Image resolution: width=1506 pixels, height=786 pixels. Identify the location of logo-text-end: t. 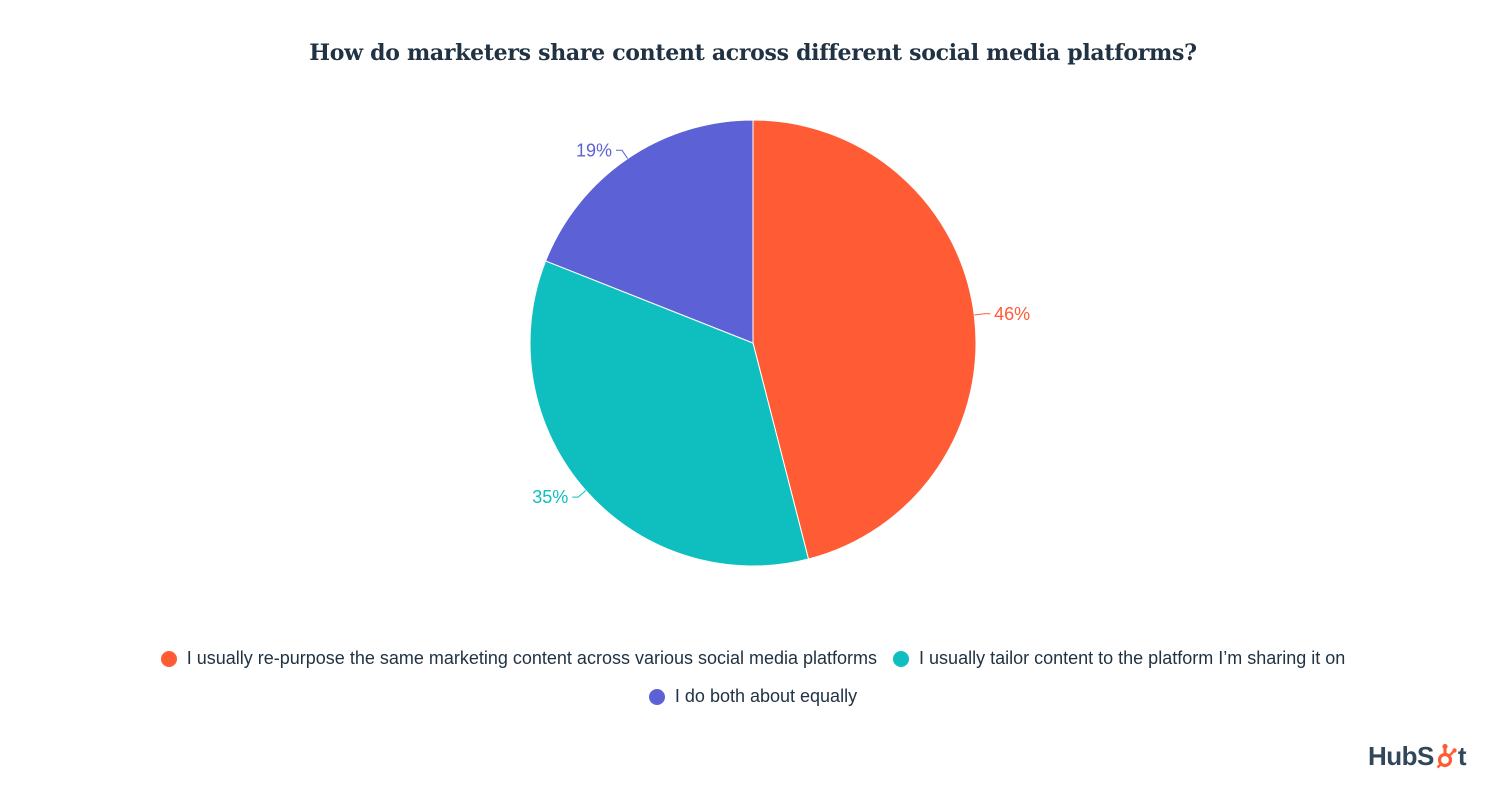
(1462, 755).